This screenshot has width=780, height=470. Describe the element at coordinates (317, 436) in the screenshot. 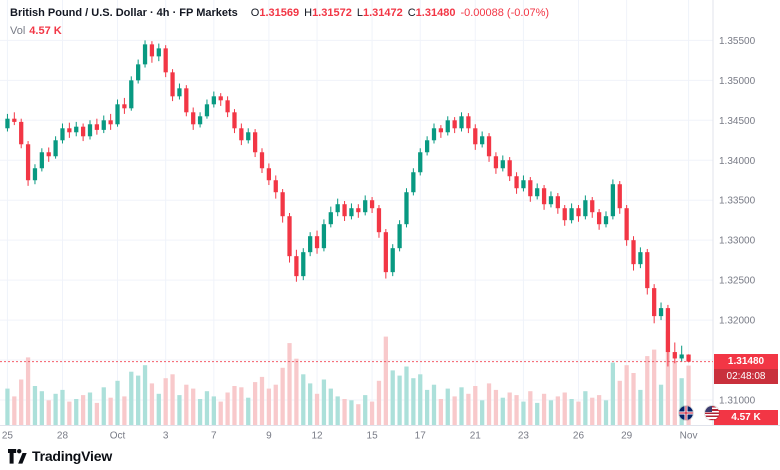

I see `time-tick-label: 12` at that location.